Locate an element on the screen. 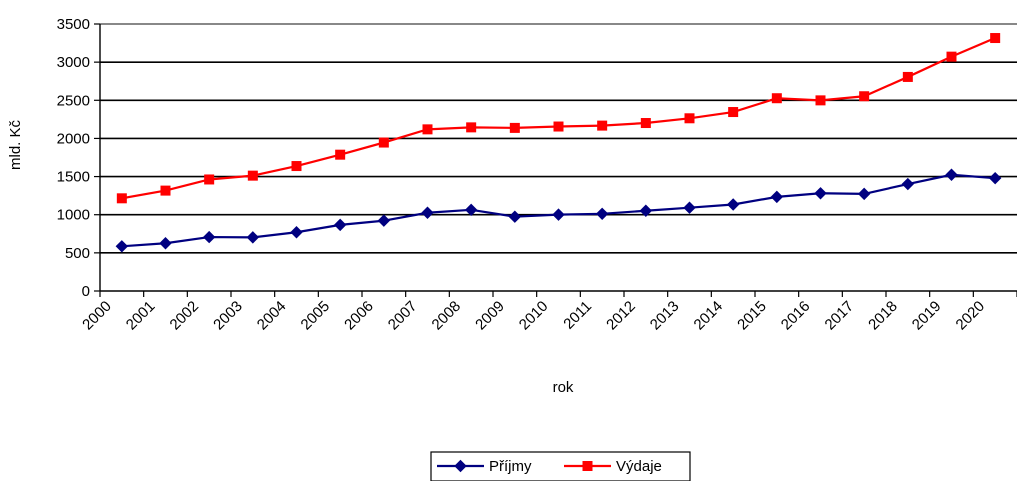 This screenshot has width=1017, height=481. x-tick-label: 2009 is located at coordinates (490, 316).